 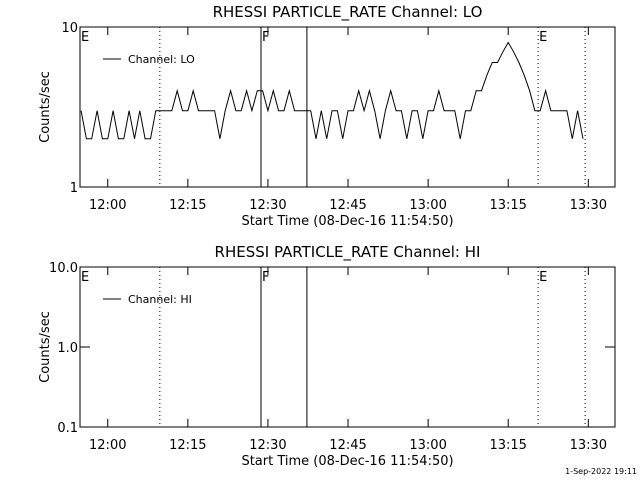 I want to click on y-tick-label: 1, so click(x=74, y=188).